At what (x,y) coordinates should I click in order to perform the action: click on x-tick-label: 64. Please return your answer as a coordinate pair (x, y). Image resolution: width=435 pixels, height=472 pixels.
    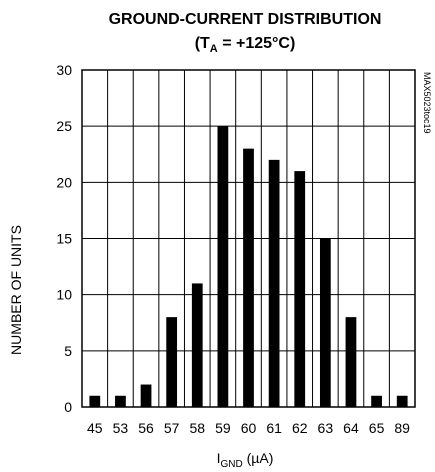
    Looking at the image, I should click on (351, 428).